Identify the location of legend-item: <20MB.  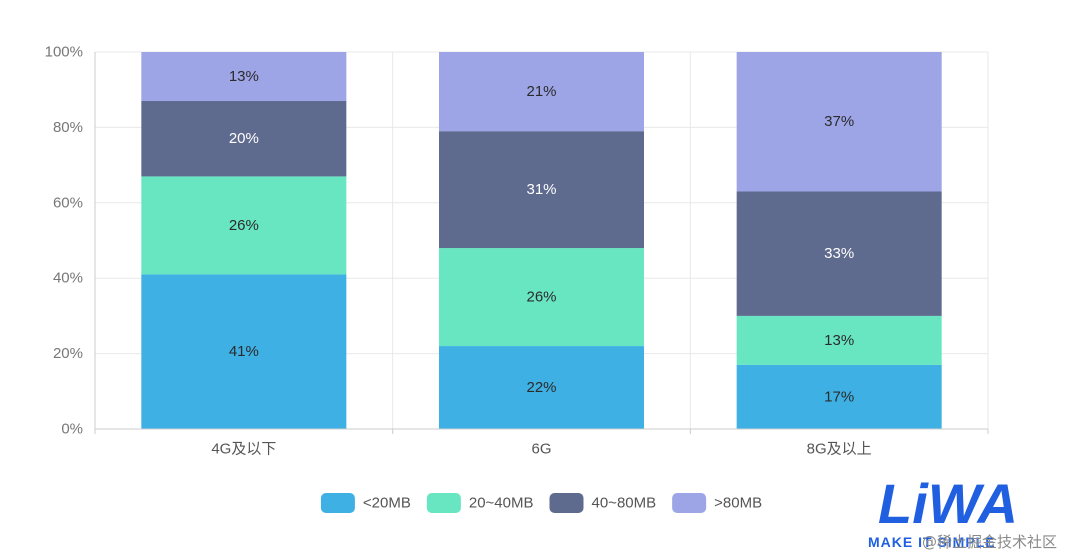
(365, 503).